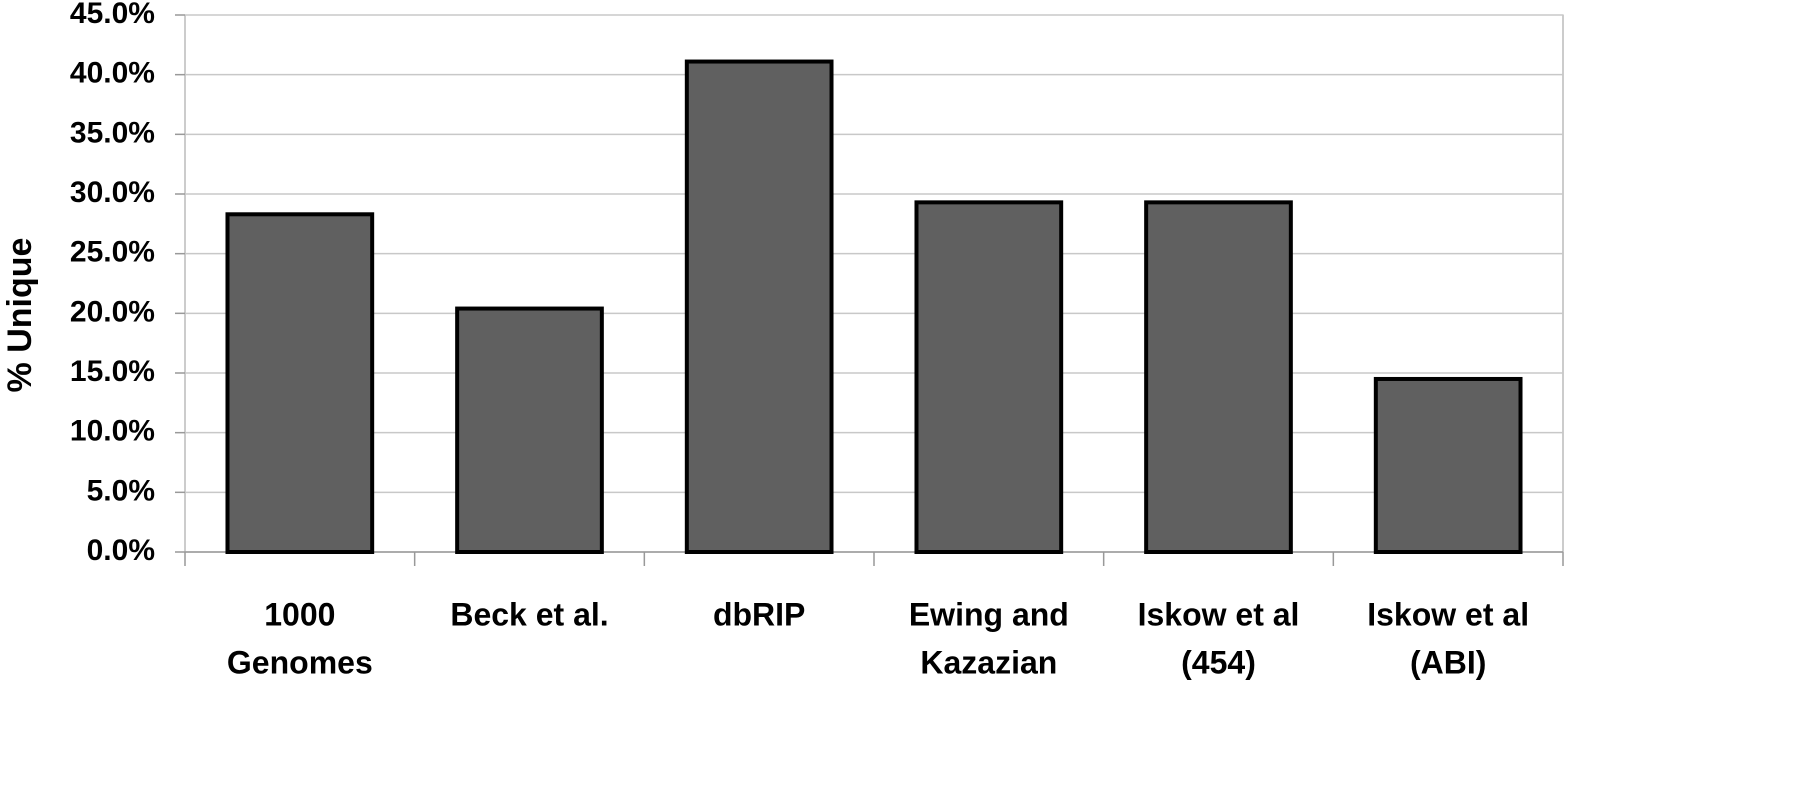 The height and width of the screenshot is (796, 1800). Describe the element at coordinates (112, 192) in the screenshot. I see `y-tick-label: 30.0%` at that location.